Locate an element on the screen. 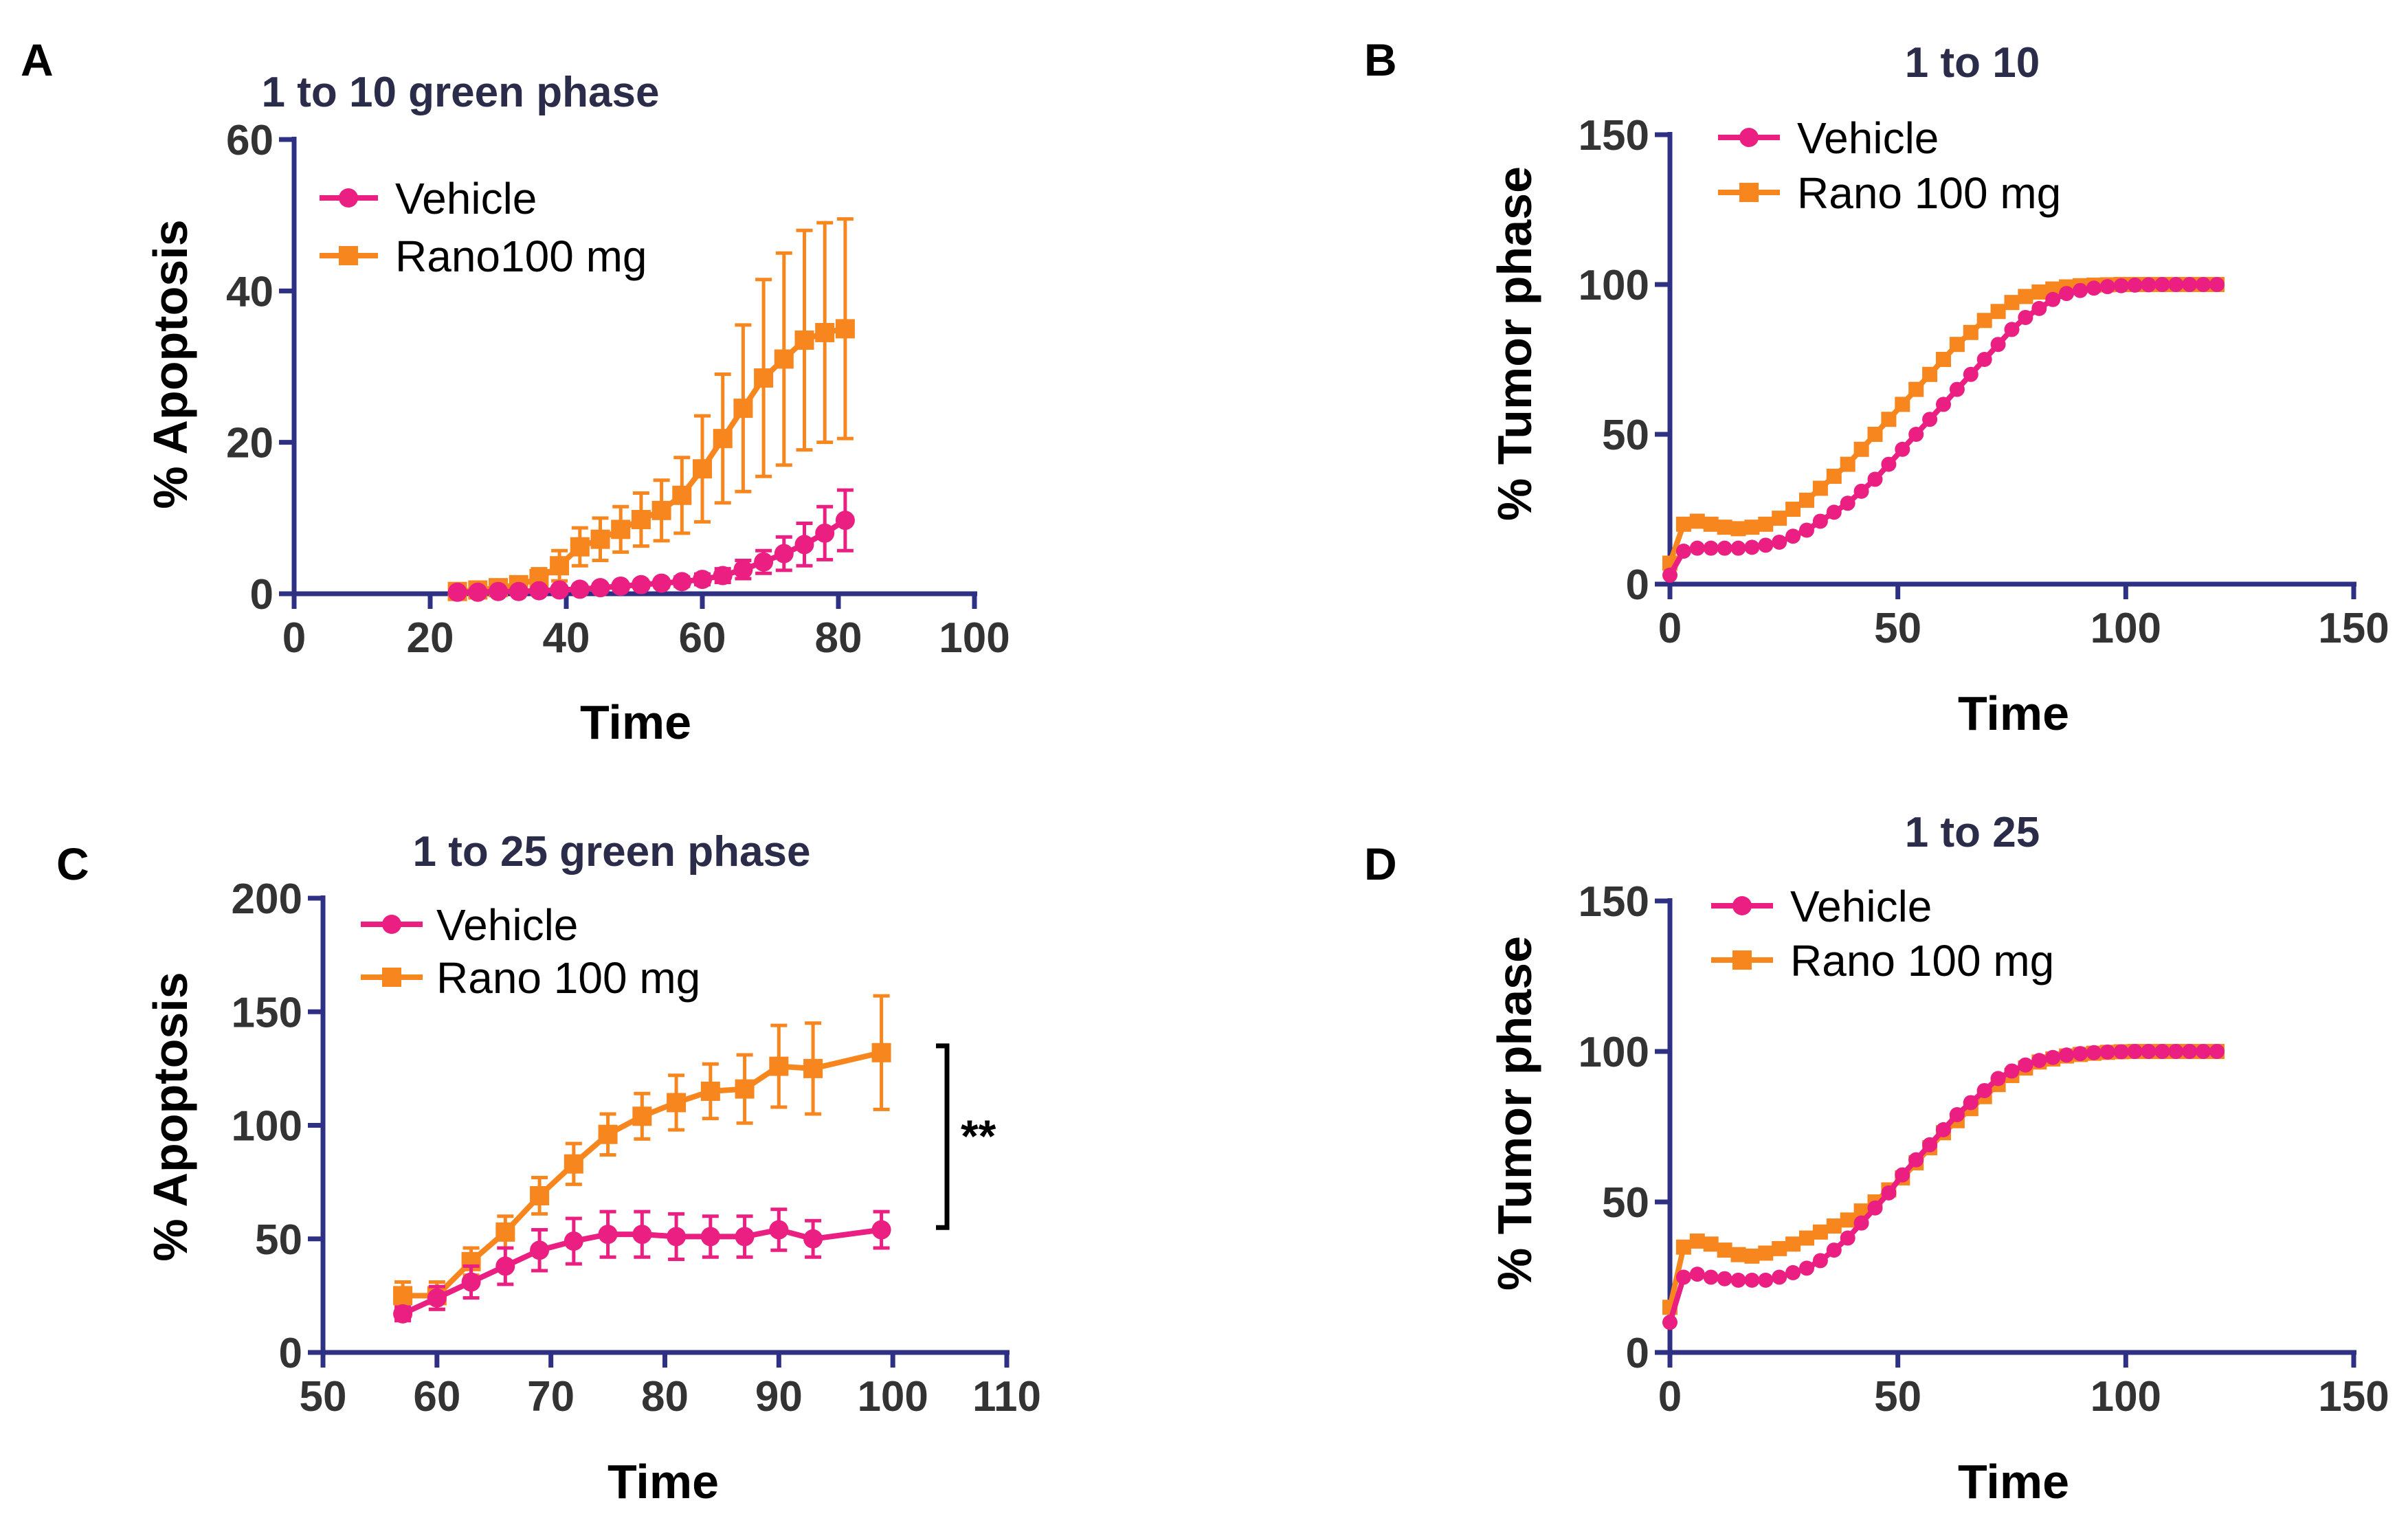 The image size is (2408, 1527). x-tick-label: 50 is located at coordinates (323, 1396).